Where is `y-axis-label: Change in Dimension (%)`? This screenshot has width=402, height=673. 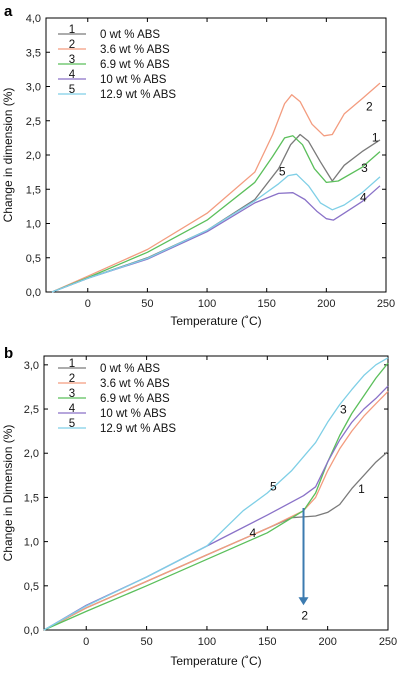
y-axis-label: Change in Dimension (%) is located at coordinates (8, 493).